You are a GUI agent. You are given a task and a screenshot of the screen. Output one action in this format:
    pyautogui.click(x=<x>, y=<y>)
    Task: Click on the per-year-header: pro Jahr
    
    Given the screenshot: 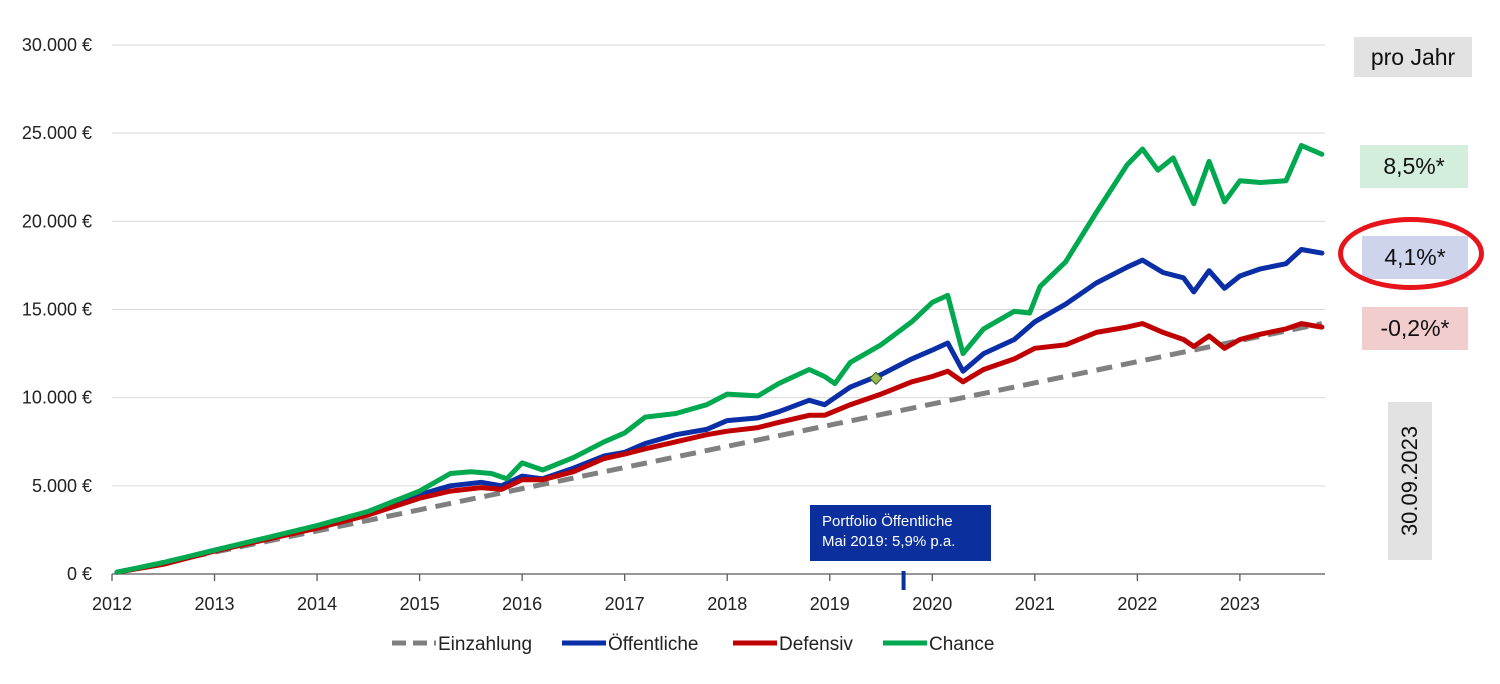 What is the action you would take?
    pyautogui.click(x=1413, y=57)
    